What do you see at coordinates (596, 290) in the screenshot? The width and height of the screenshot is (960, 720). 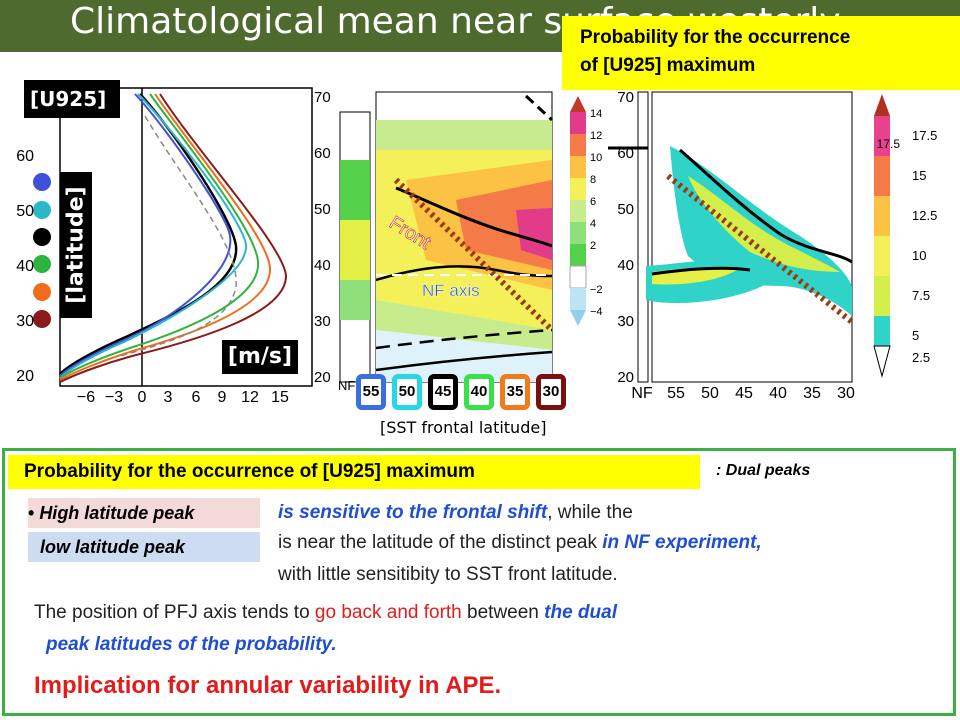 I see `svg-text: −2` at bounding box center [596, 290].